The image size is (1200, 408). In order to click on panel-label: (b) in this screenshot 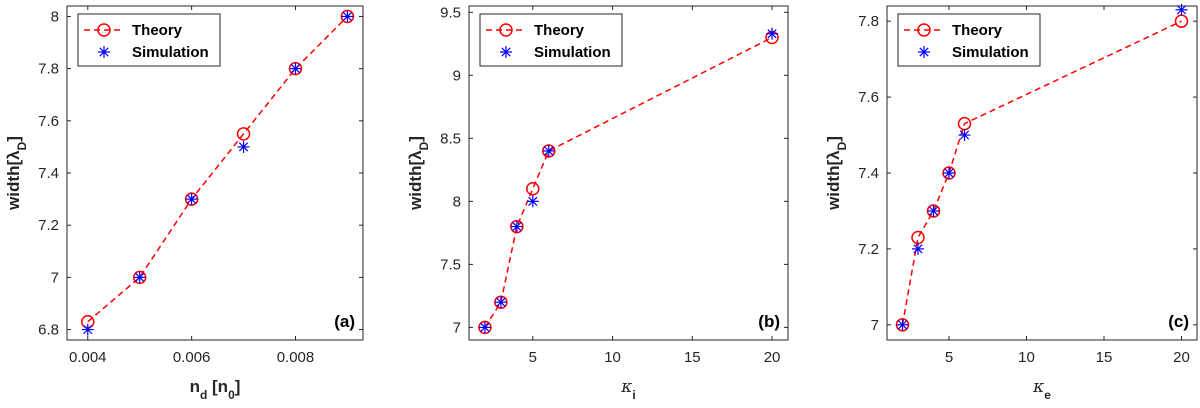, I will do `click(769, 321)`.